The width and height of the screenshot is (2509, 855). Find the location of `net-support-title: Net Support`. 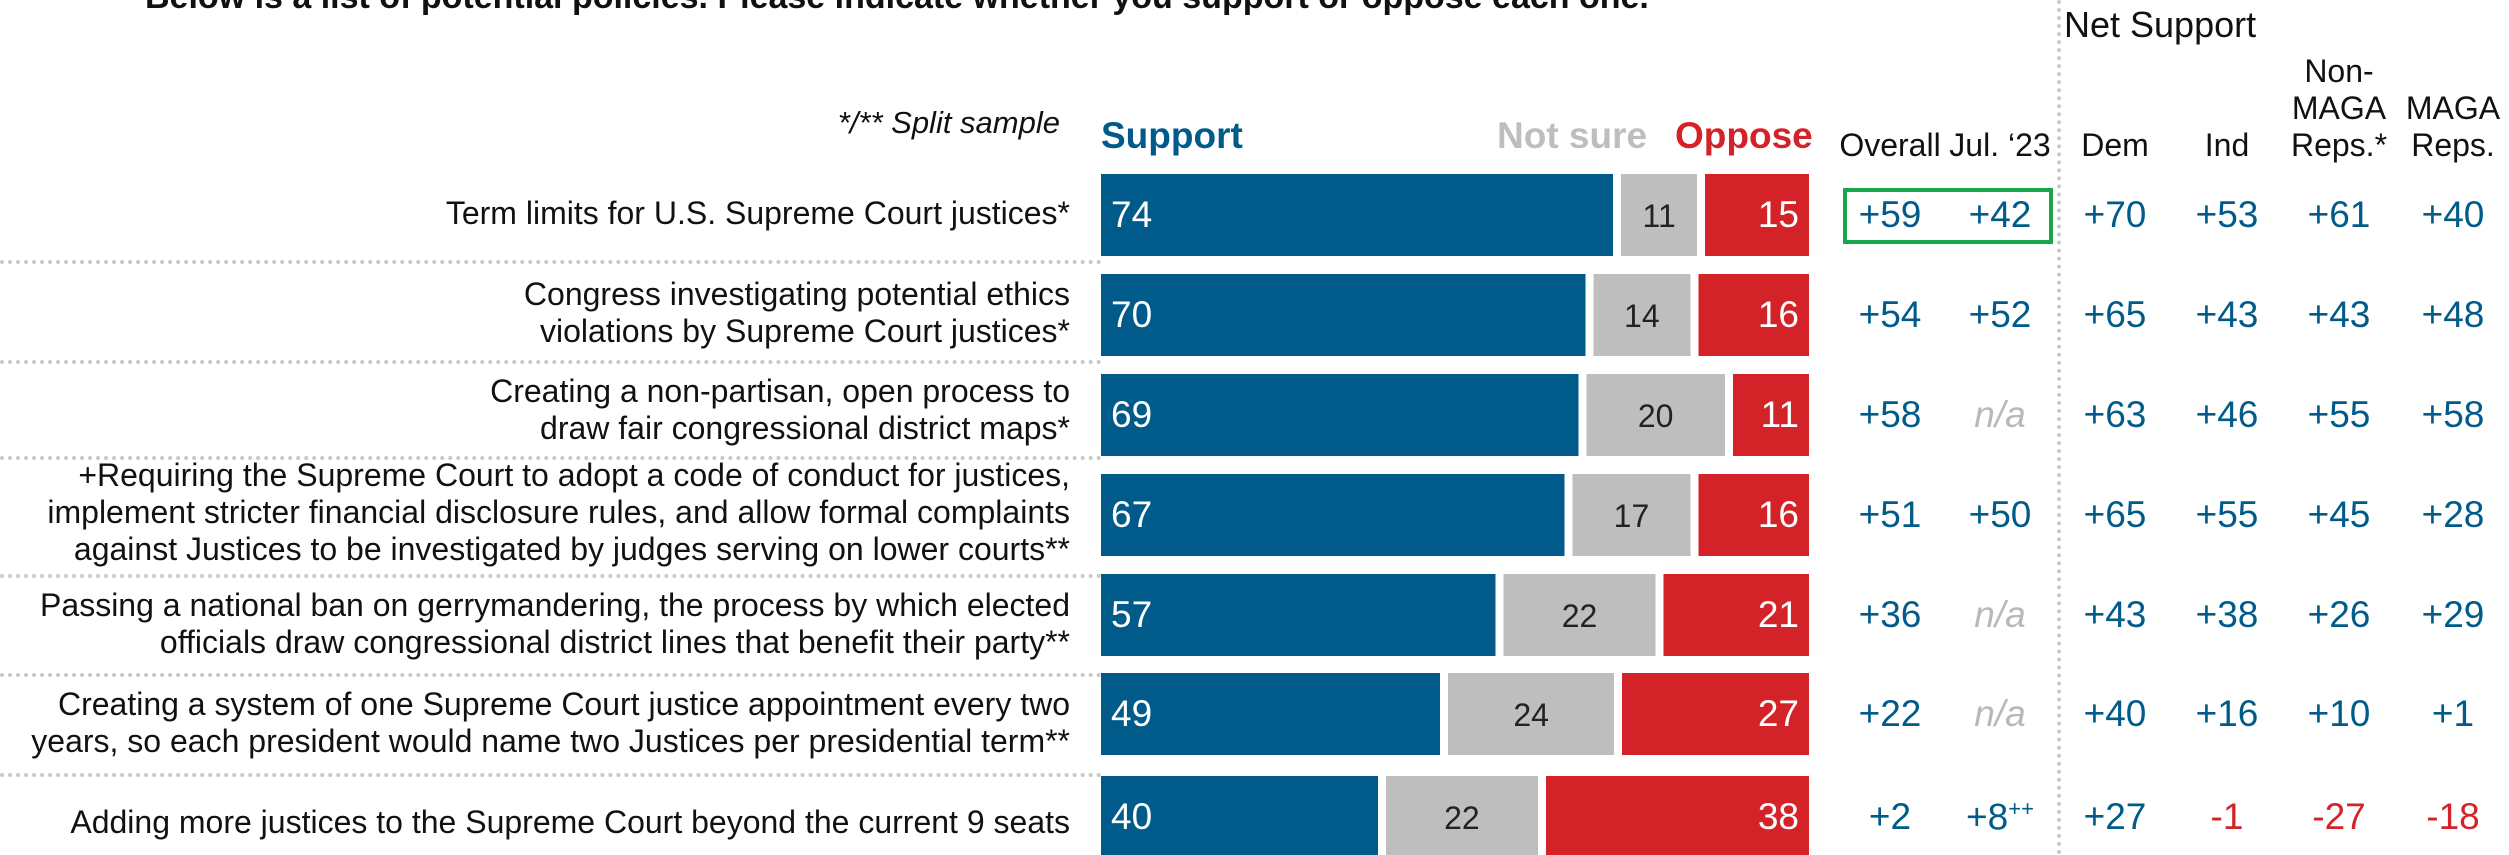

net-support-title: Net Support is located at coordinates (2160, 24).